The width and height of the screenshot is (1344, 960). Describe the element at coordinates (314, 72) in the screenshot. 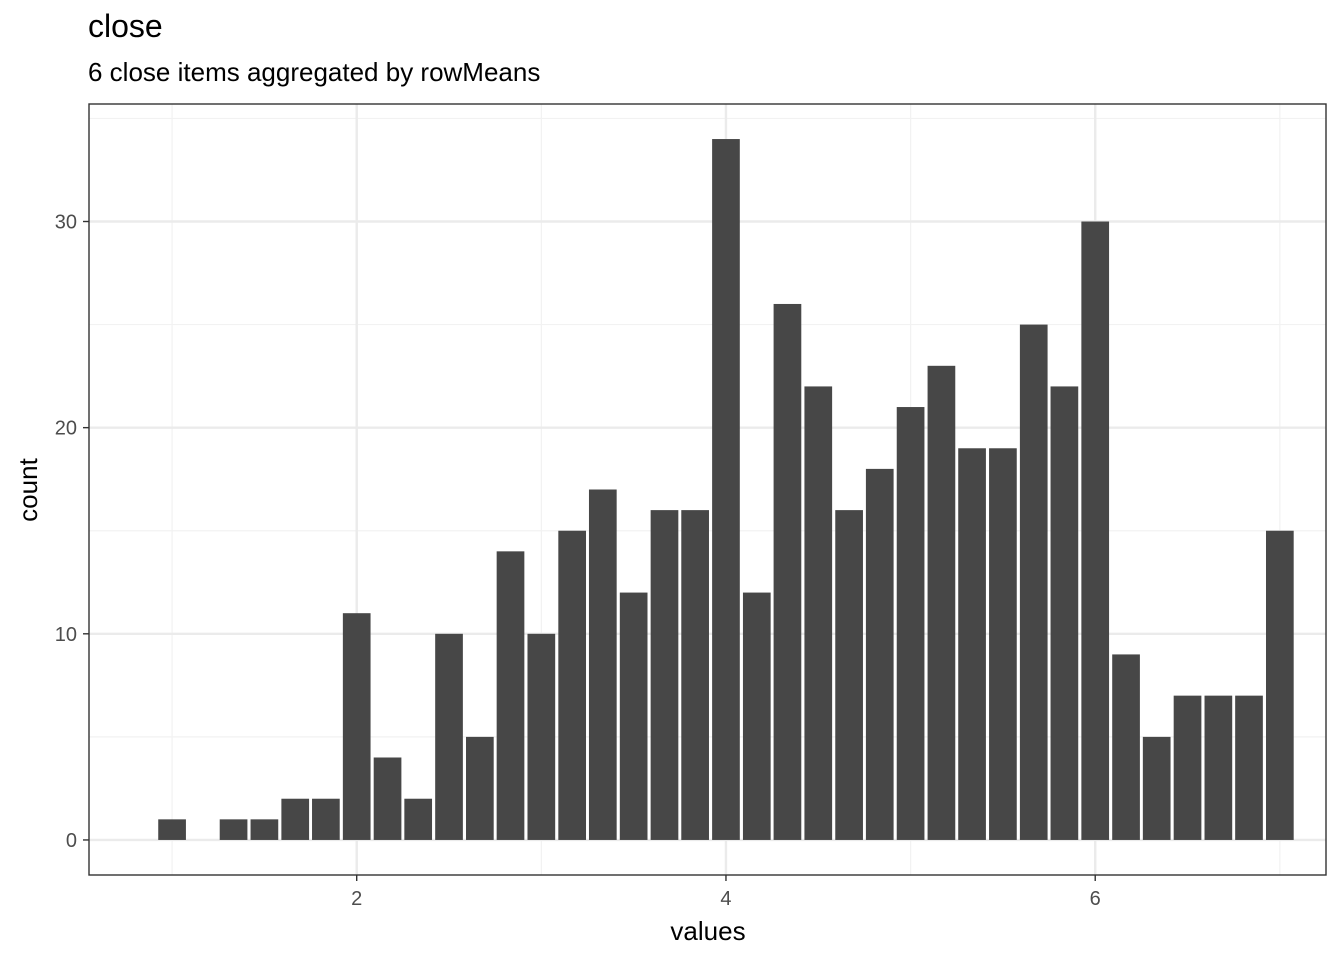

I see `chart-subtitle: 6 close items aggregated by rowMeans` at that location.